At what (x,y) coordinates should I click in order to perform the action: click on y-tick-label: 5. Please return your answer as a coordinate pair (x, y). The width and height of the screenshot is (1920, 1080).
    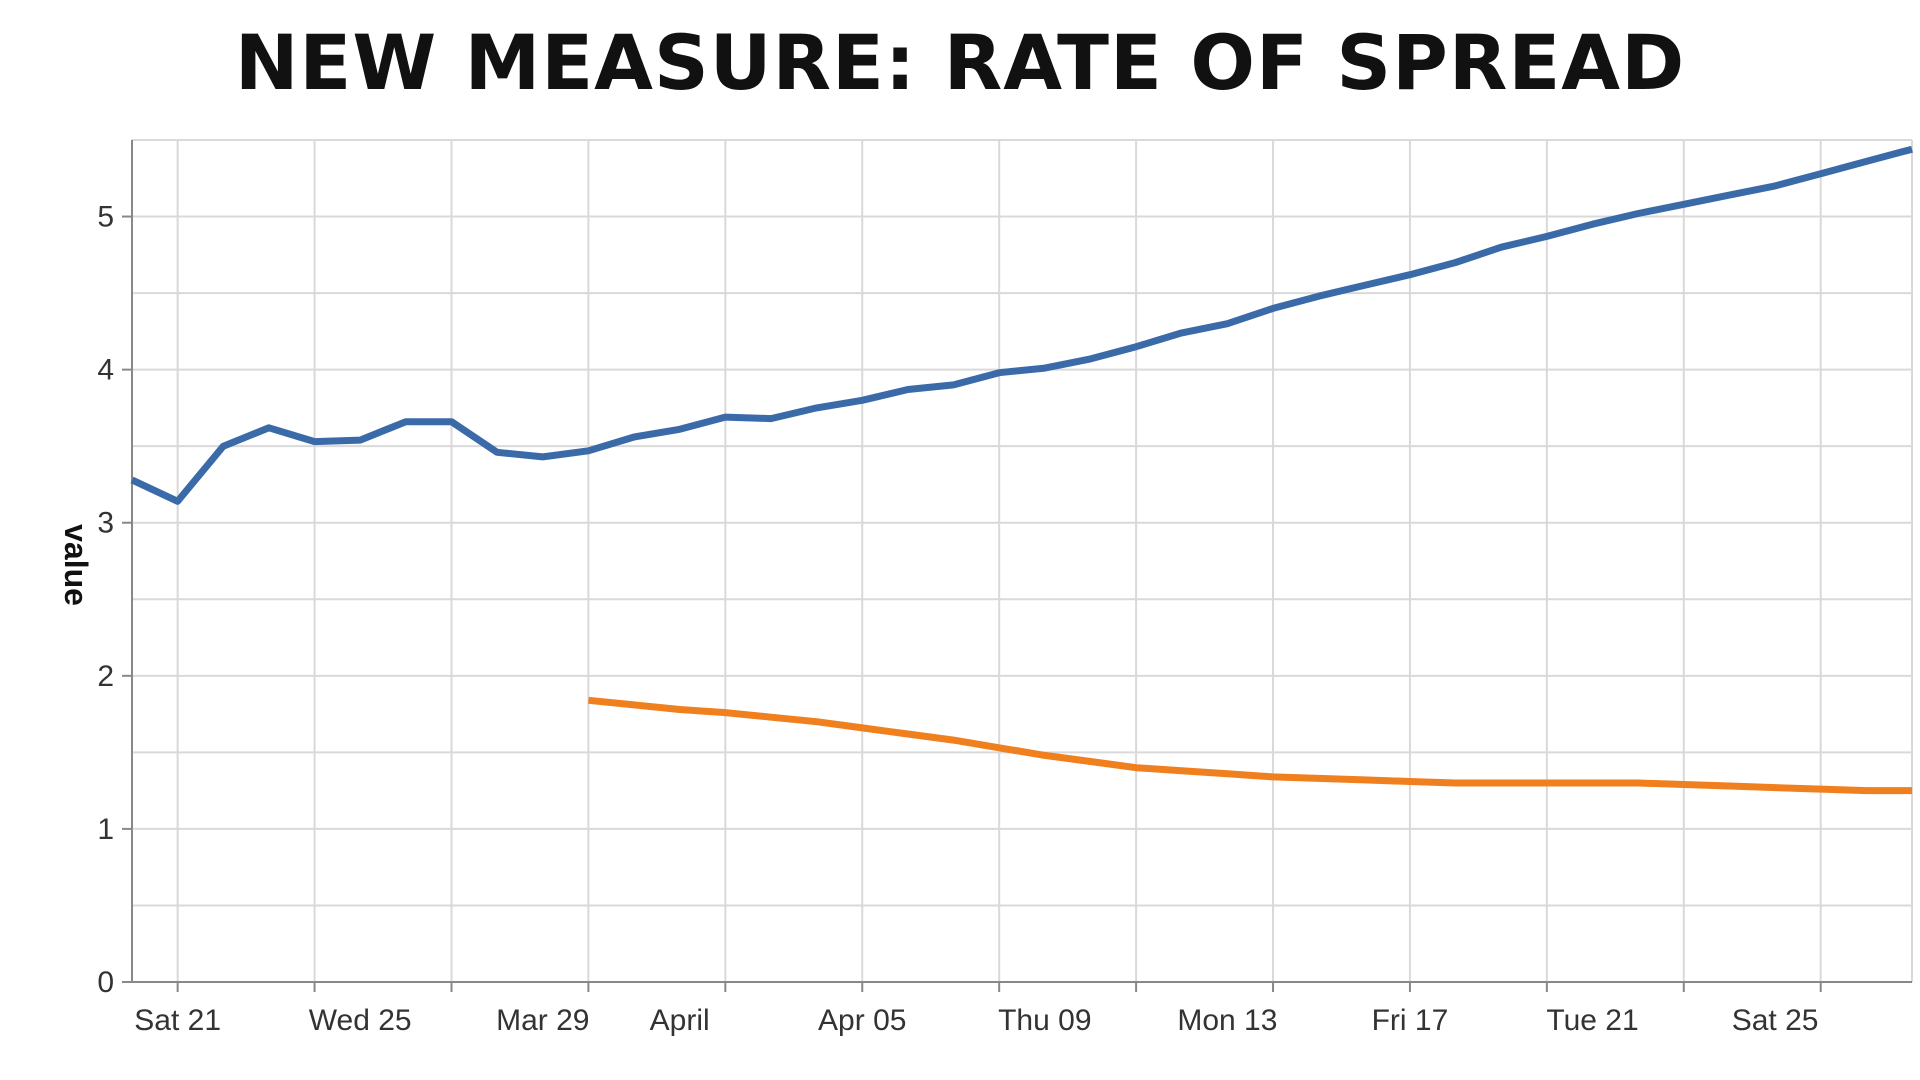
    Looking at the image, I should click on (105, 217).